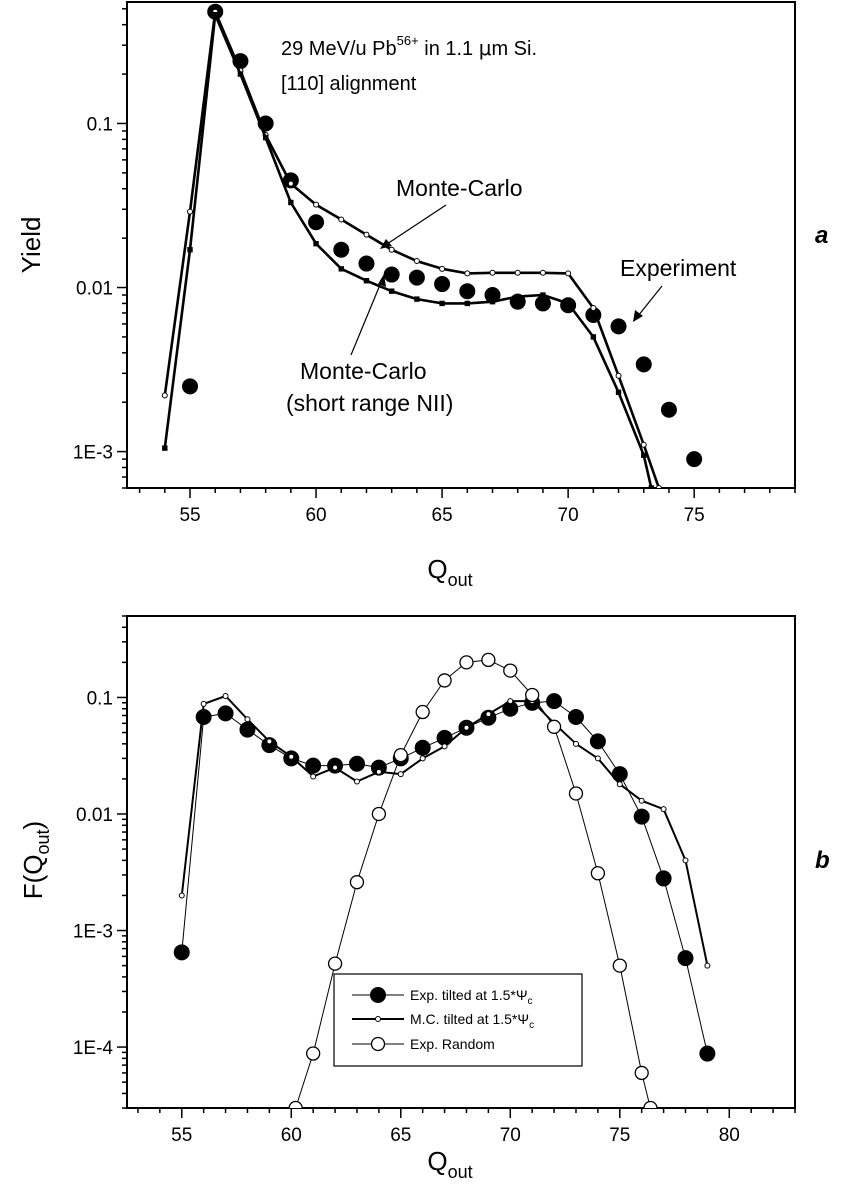 This screenshot has height=1187, width=850. I want to click on legend-label-mc-tilted: M.C. tilted at 1.5*Ψc, so click(472, 1021).